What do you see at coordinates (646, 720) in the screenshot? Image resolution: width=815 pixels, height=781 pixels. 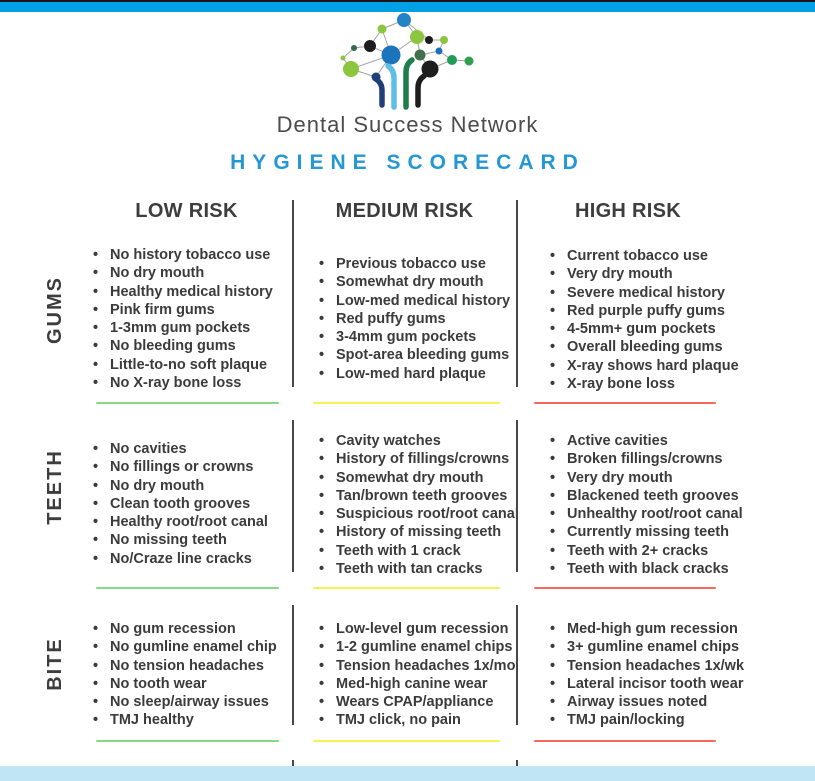 I see `list-item: TMJ pain/locking` at bounding box center [646, 720].